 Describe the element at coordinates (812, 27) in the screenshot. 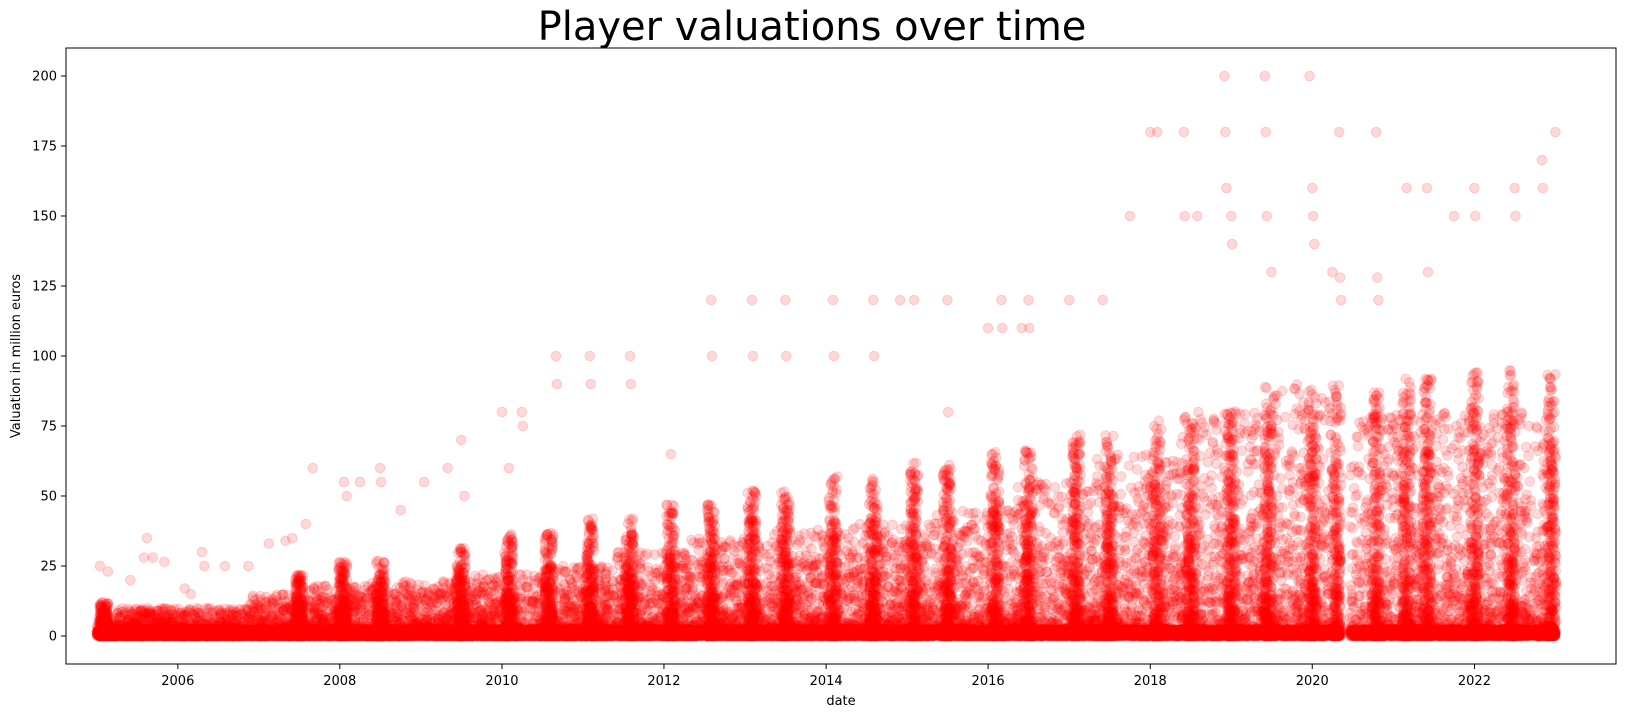

I see `chart-title: Player valuations over time` at that location.